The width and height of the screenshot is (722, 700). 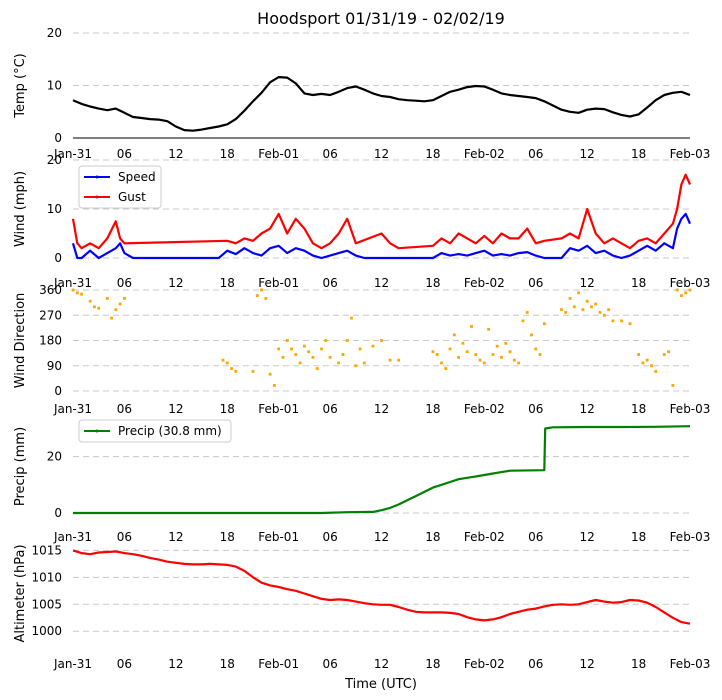 What do you see at coordinates (54, 457) in the screenshot?
I see `precip-ytick-label: 20` at bounding box center [54, 457].